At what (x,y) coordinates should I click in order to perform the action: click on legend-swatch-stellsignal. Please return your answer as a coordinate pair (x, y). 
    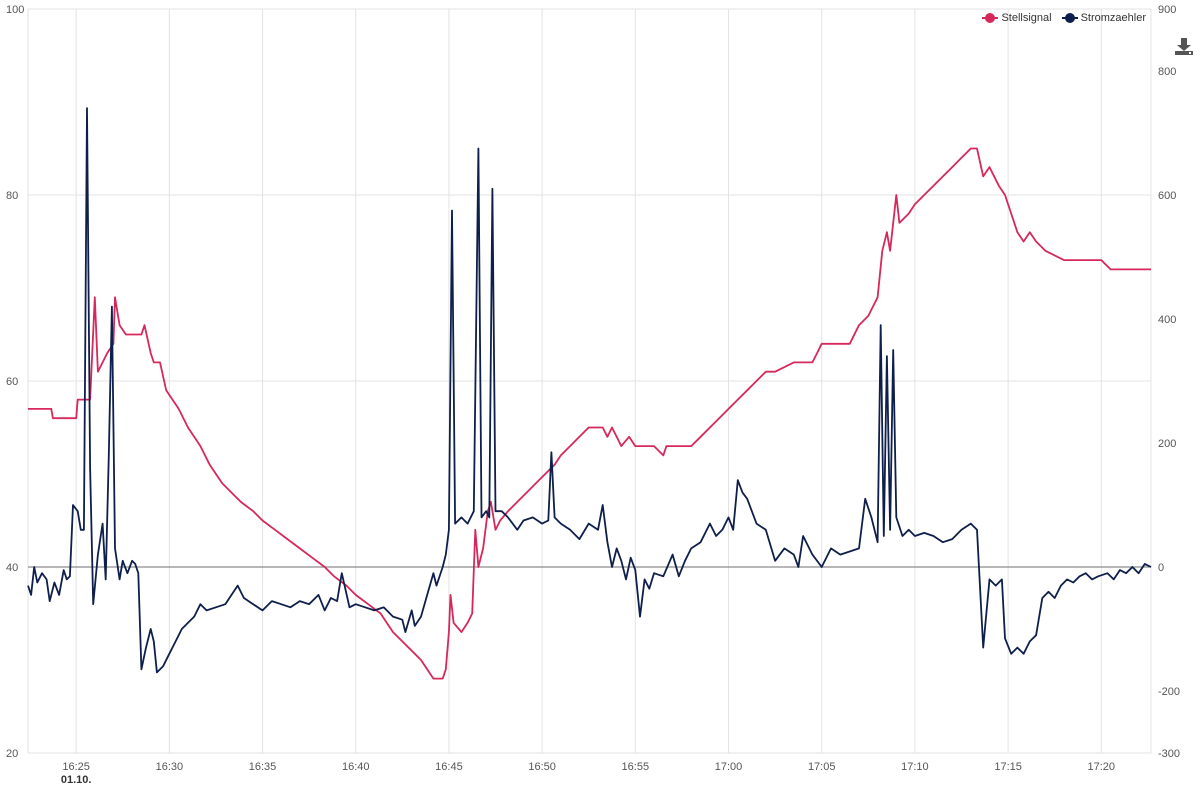
    Looking at the image, I should click on (990, 18).